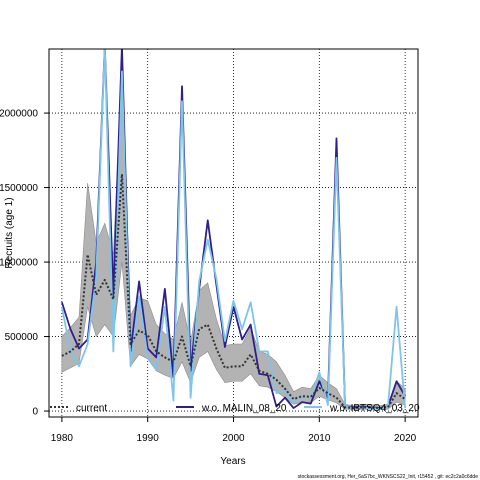 The width and height of the screenshot is (480, 480). Describe the element at coordinates (319, 438) in the screenshot. I see `x-tick-label-2010: 2010` at that location.